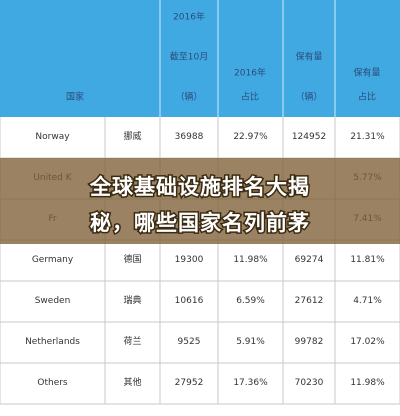 The image size is (400, 416). Describe the element at coordinates (132, 259) in the screenshot. I see `cell-text: 德国` at that location.